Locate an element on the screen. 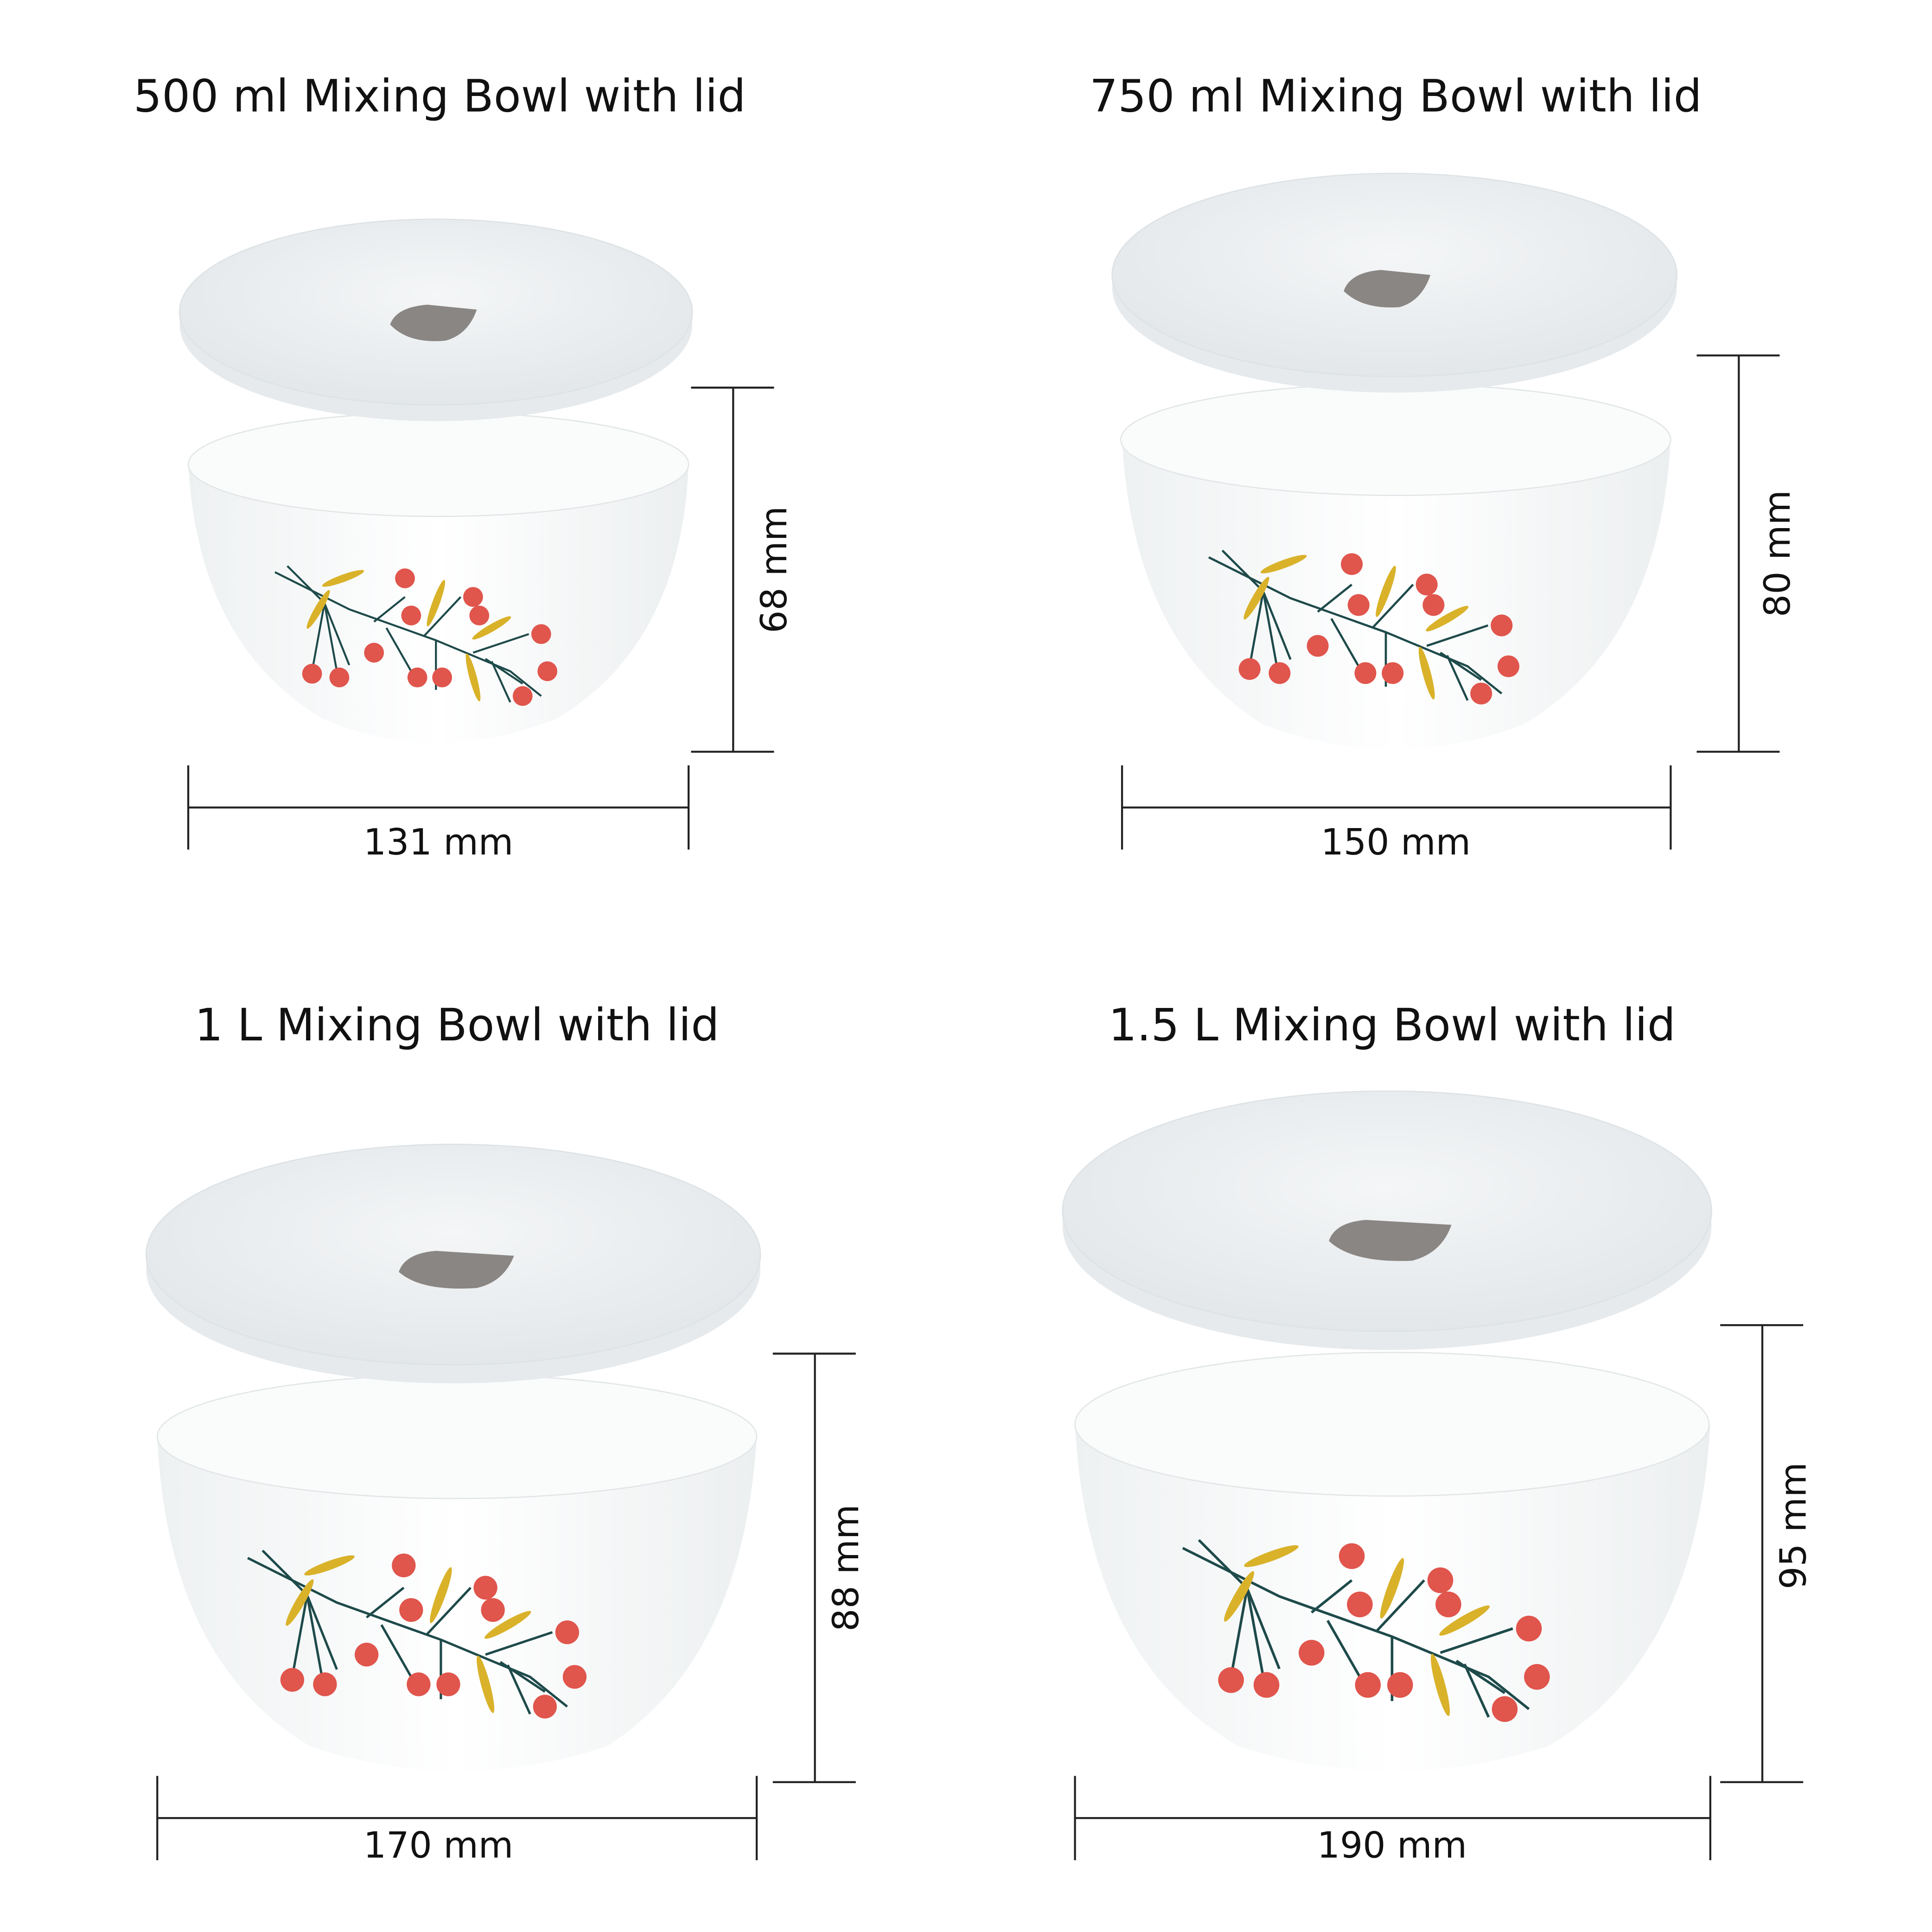 Image resolution: width=1932 pixels, height=1932 pixels. height-dimension: 95 mm is located at coordinates (1767, 1553).